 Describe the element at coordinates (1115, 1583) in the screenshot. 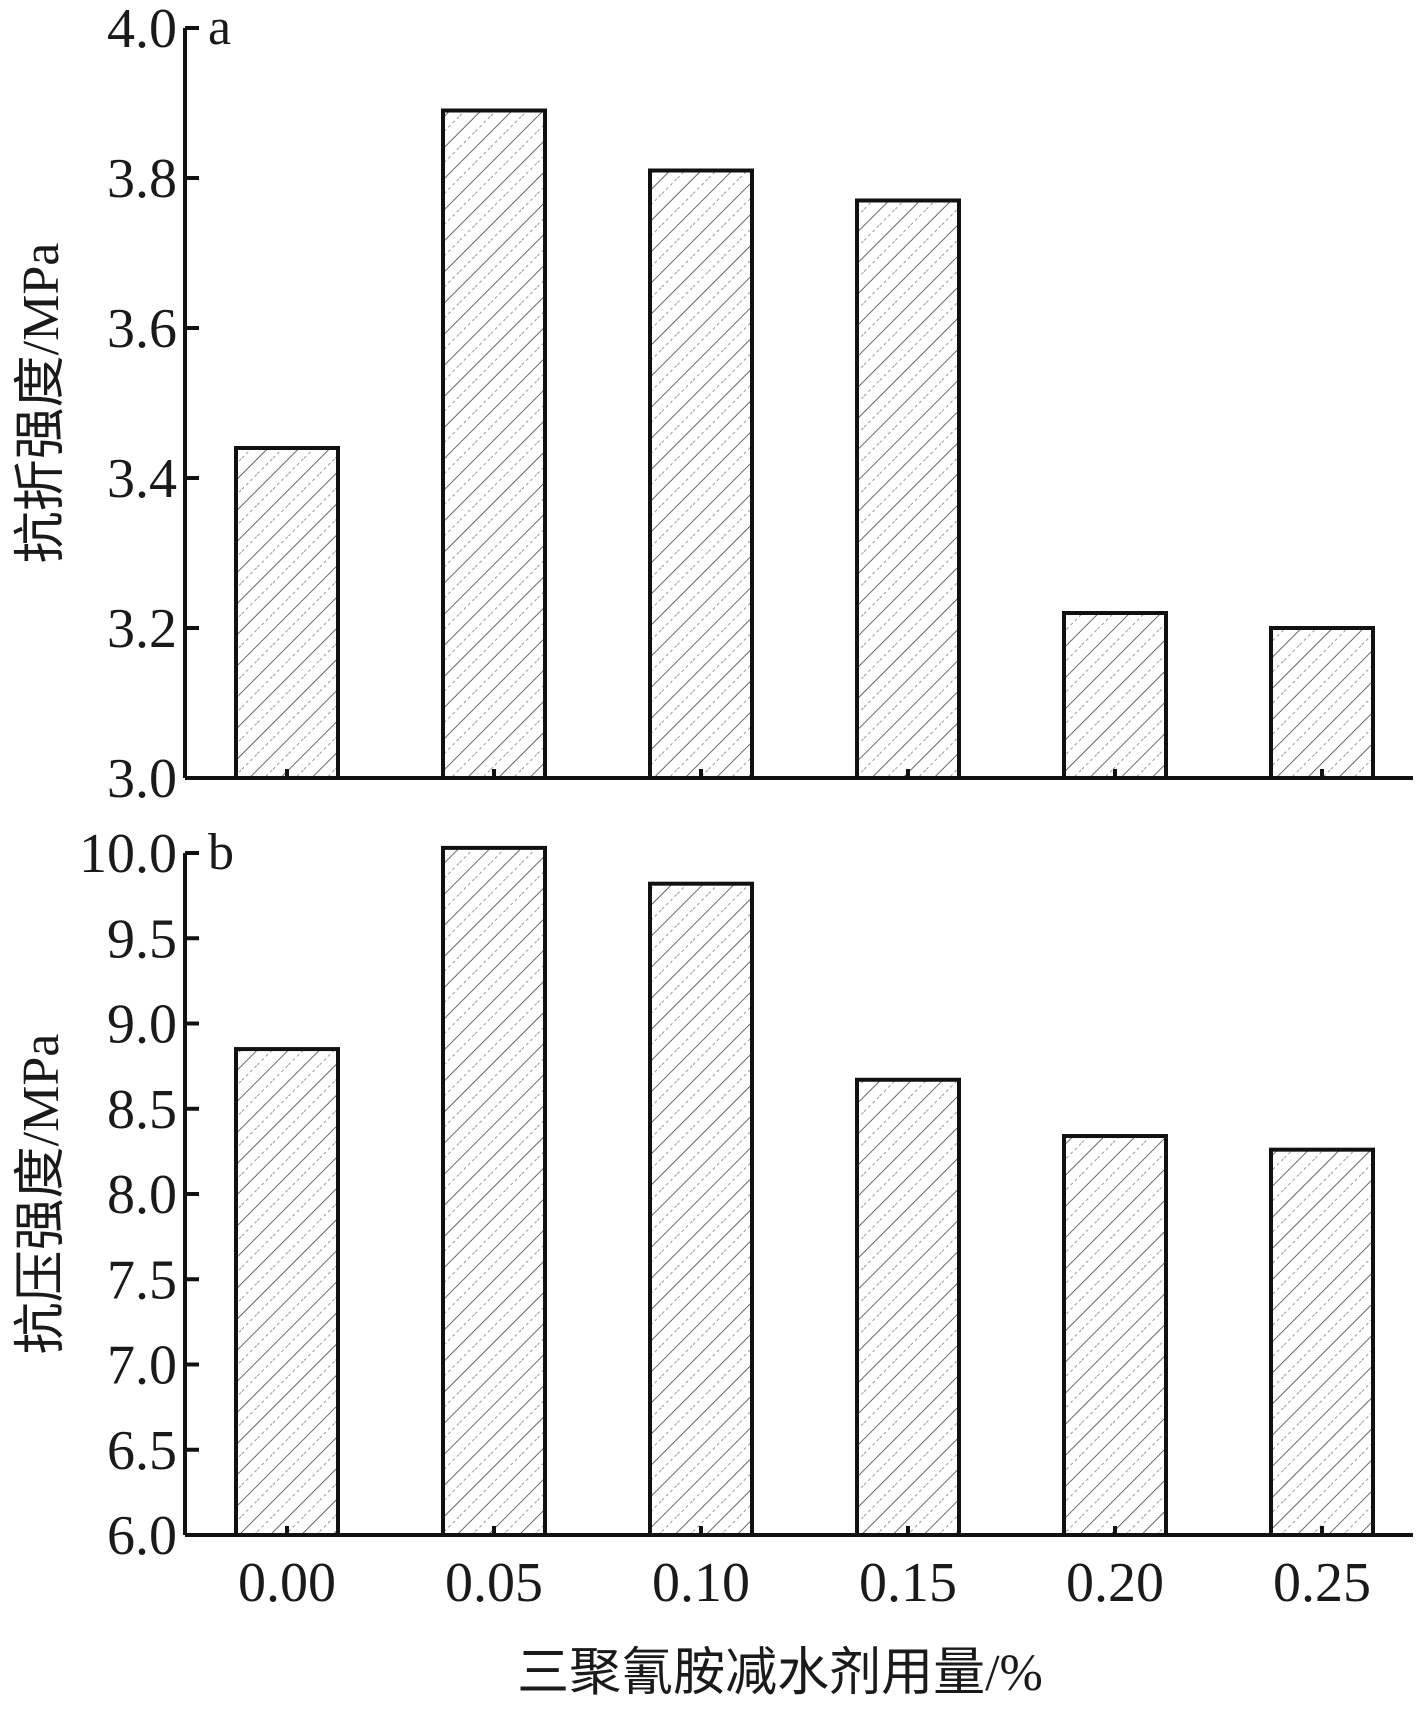

I see `x-tick-label: 0.20` at that location.